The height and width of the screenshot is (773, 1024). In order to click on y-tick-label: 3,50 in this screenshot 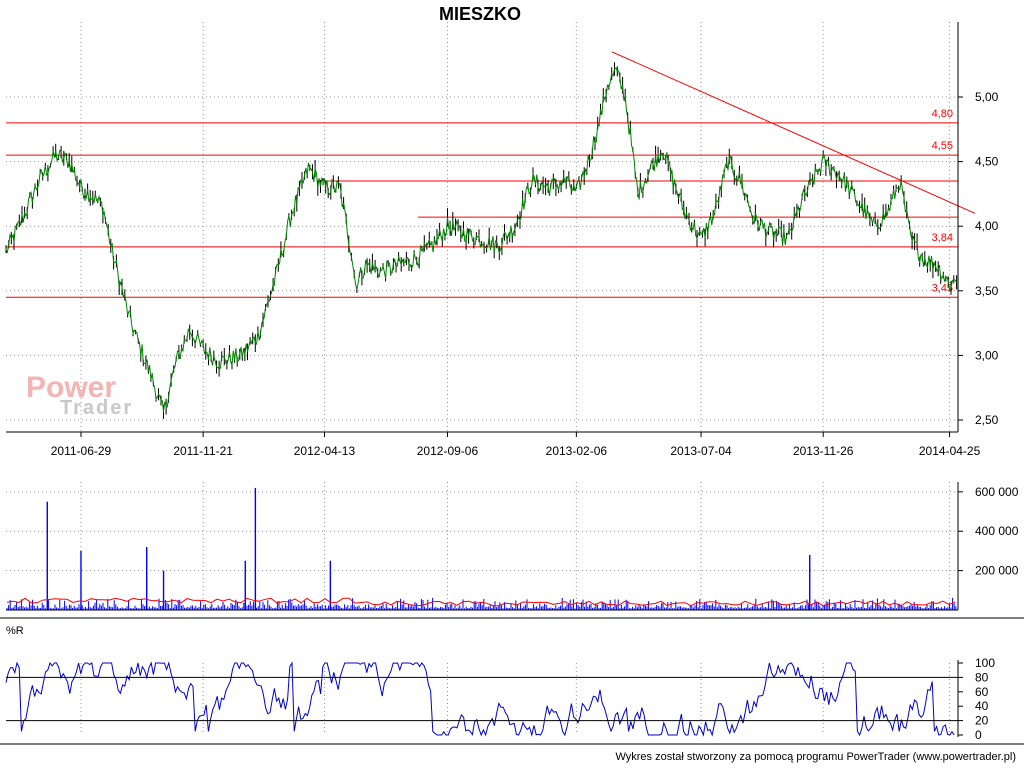, I will do `click(987, 291)`.